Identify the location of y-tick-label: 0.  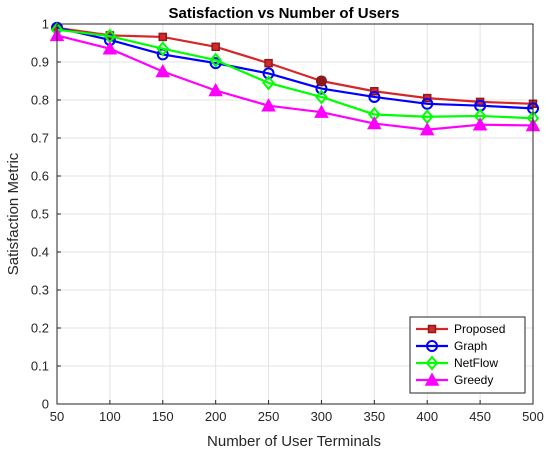
(45, 404).